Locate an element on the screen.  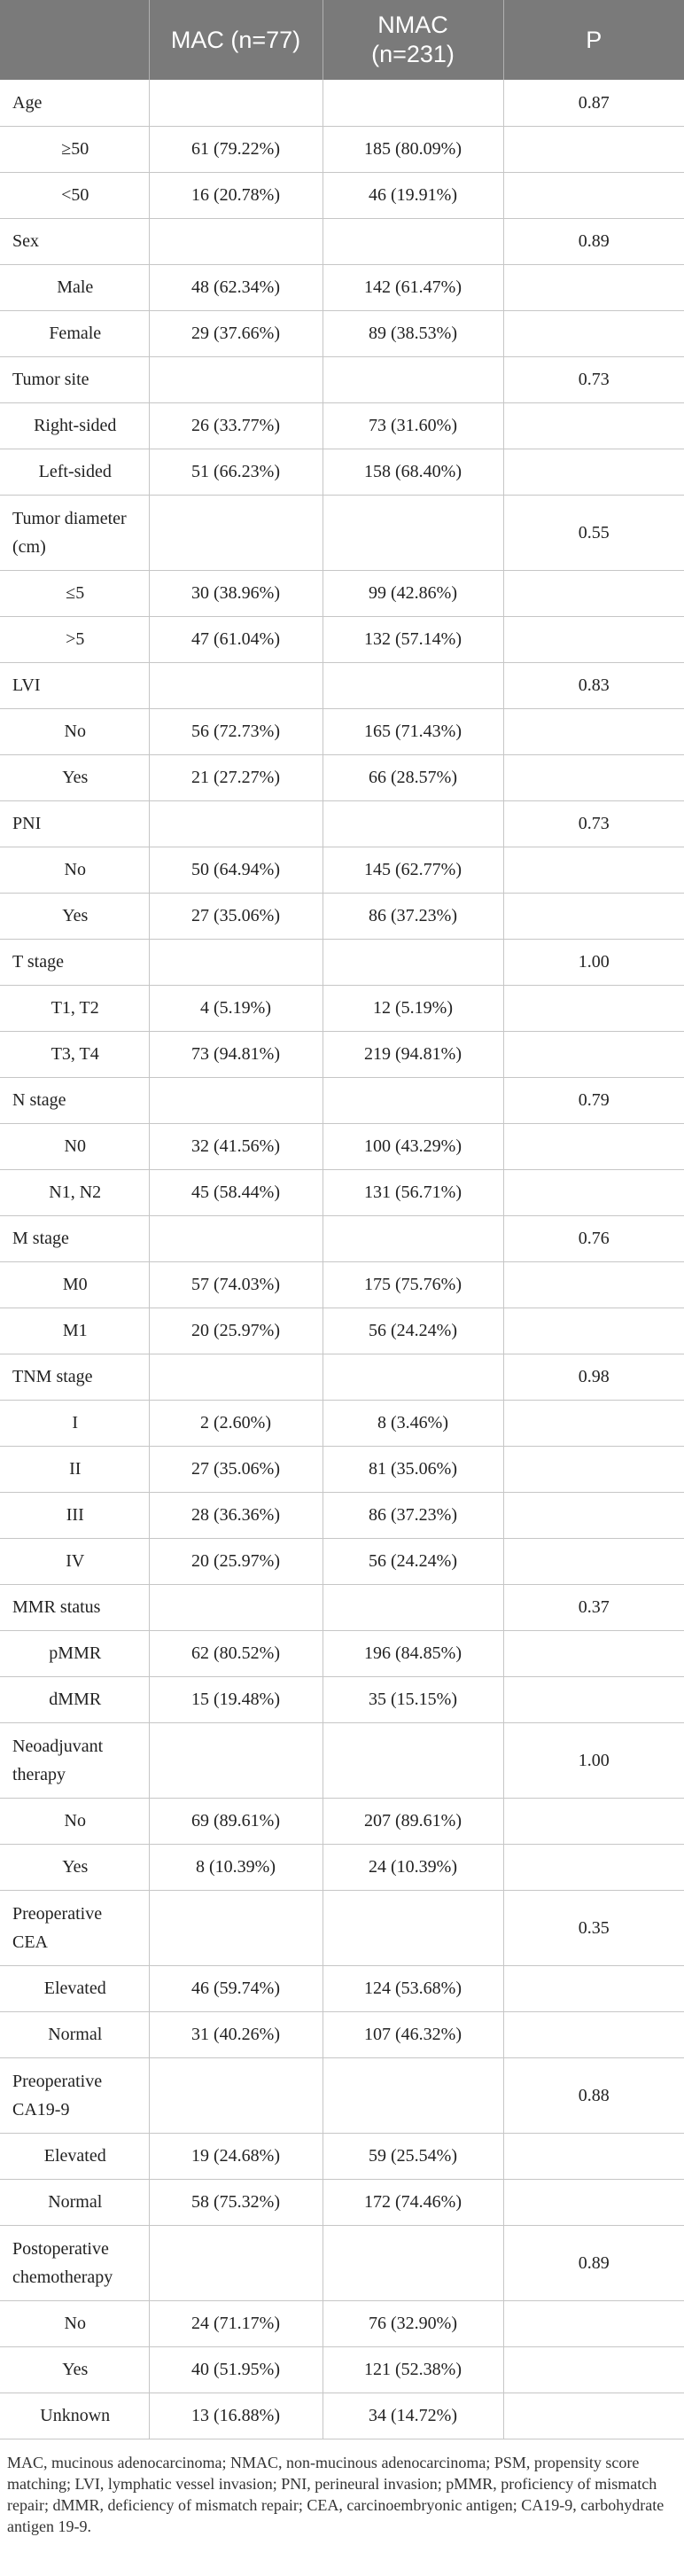
mac-cell: 73 (94.81%) is located at coordinates (236, 1054).